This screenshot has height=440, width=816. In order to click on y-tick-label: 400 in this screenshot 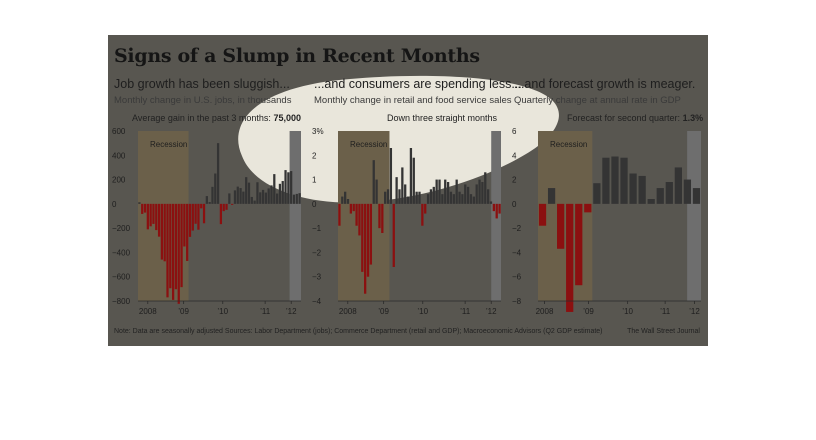, I will do `click(119, 155)`.